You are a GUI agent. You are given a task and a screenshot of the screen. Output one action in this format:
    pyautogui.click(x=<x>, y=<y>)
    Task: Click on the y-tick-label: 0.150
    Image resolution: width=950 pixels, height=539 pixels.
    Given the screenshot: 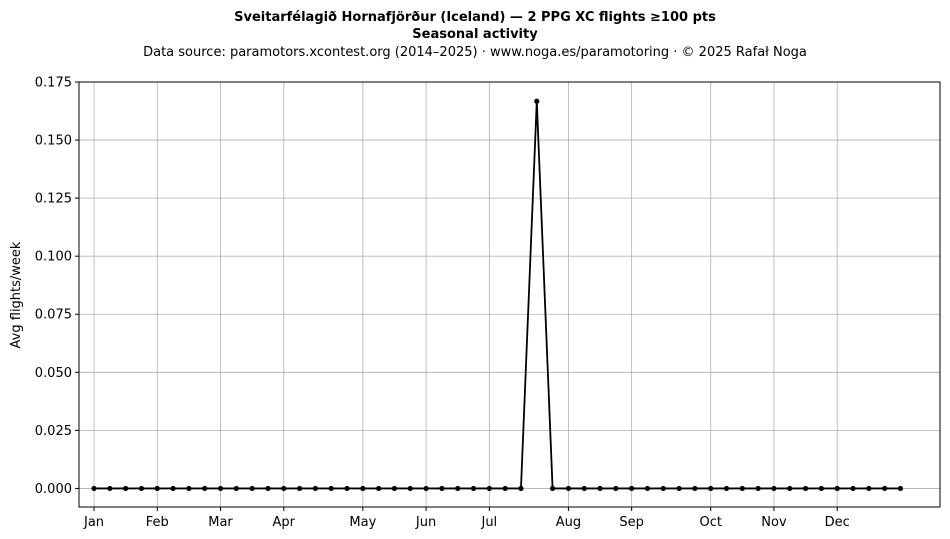 What is the action you would take?
    pyautogui.click(x=53, y=141)
    